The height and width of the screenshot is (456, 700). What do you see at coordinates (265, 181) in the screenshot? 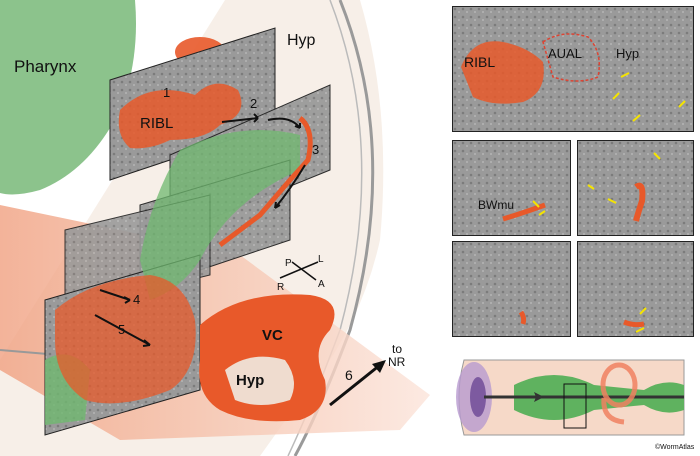
I see `neurite-process` at bounding box center [265, 181].